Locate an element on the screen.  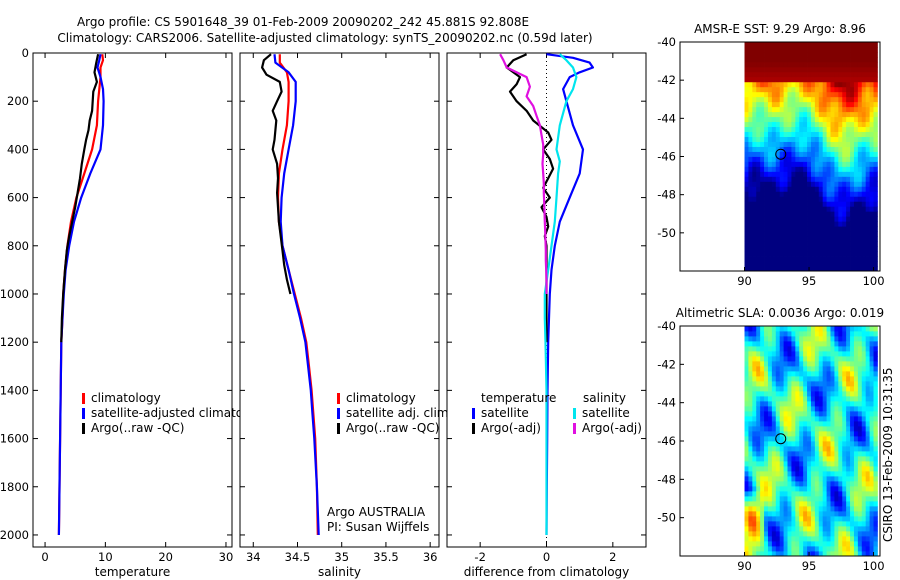
csiro-stamp: CSIRO 13-Feb-2009 10:31:35 is located at coordinates (888, 454).